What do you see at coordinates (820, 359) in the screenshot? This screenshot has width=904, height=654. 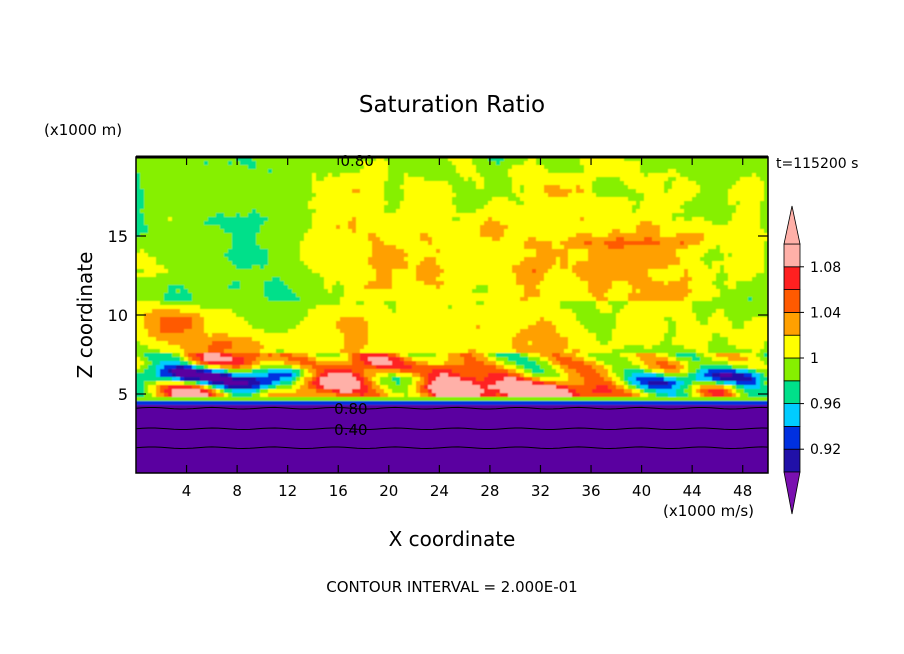 I see `colorbar-labels: 1.08 1.04 1 0.96 0.92` at bounding box center [820, 359].